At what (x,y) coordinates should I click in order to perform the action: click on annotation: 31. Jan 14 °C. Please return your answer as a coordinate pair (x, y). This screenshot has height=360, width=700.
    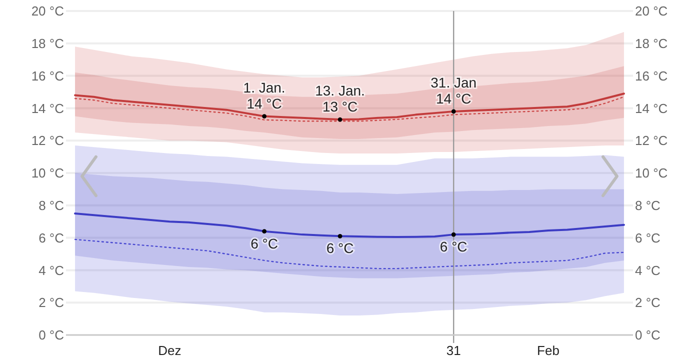
    Looking at the image, I should click on (453, 90).